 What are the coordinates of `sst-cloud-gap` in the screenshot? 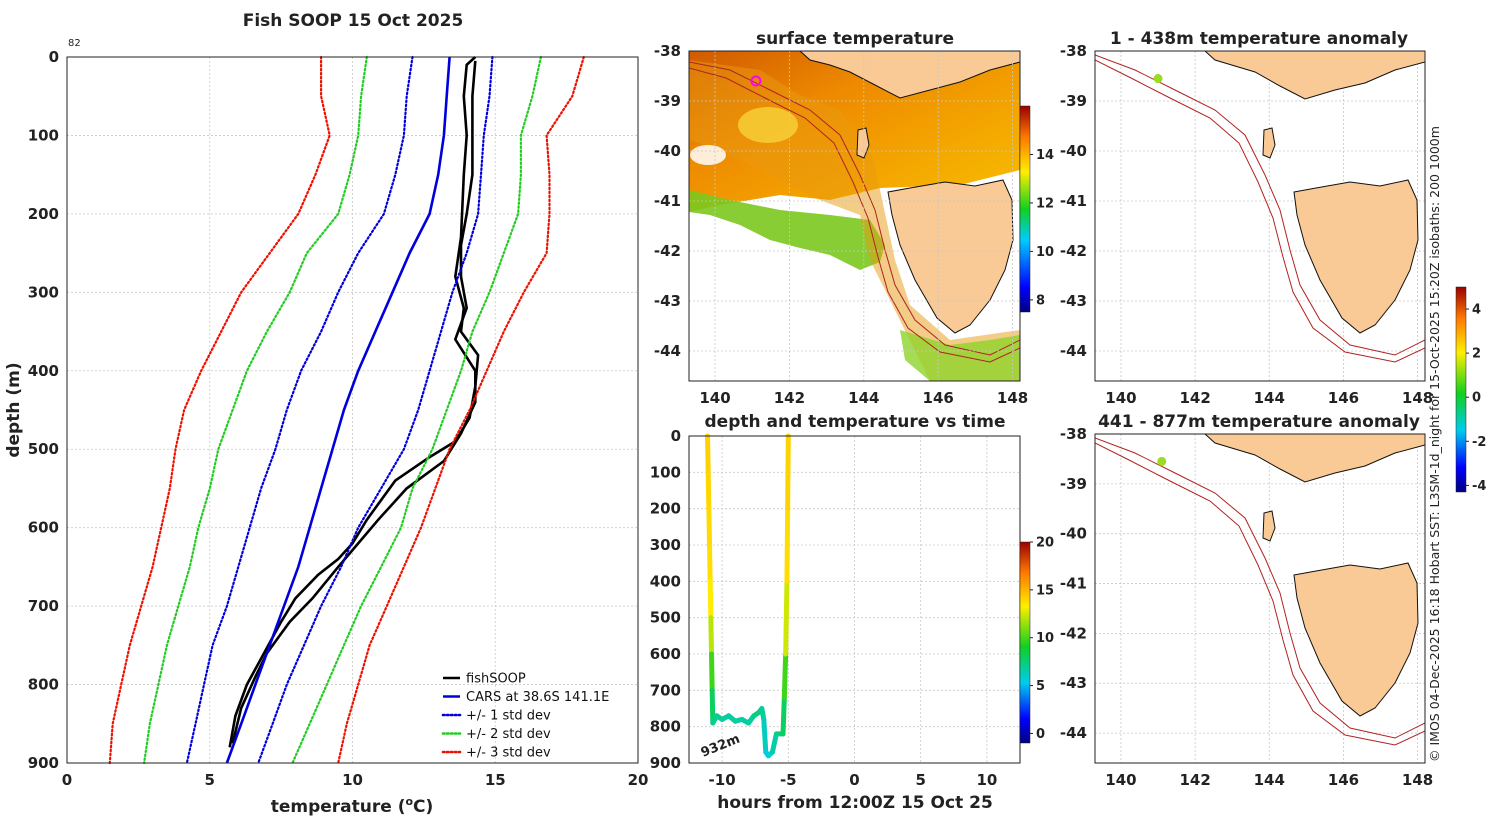 It's located at (708, 155).